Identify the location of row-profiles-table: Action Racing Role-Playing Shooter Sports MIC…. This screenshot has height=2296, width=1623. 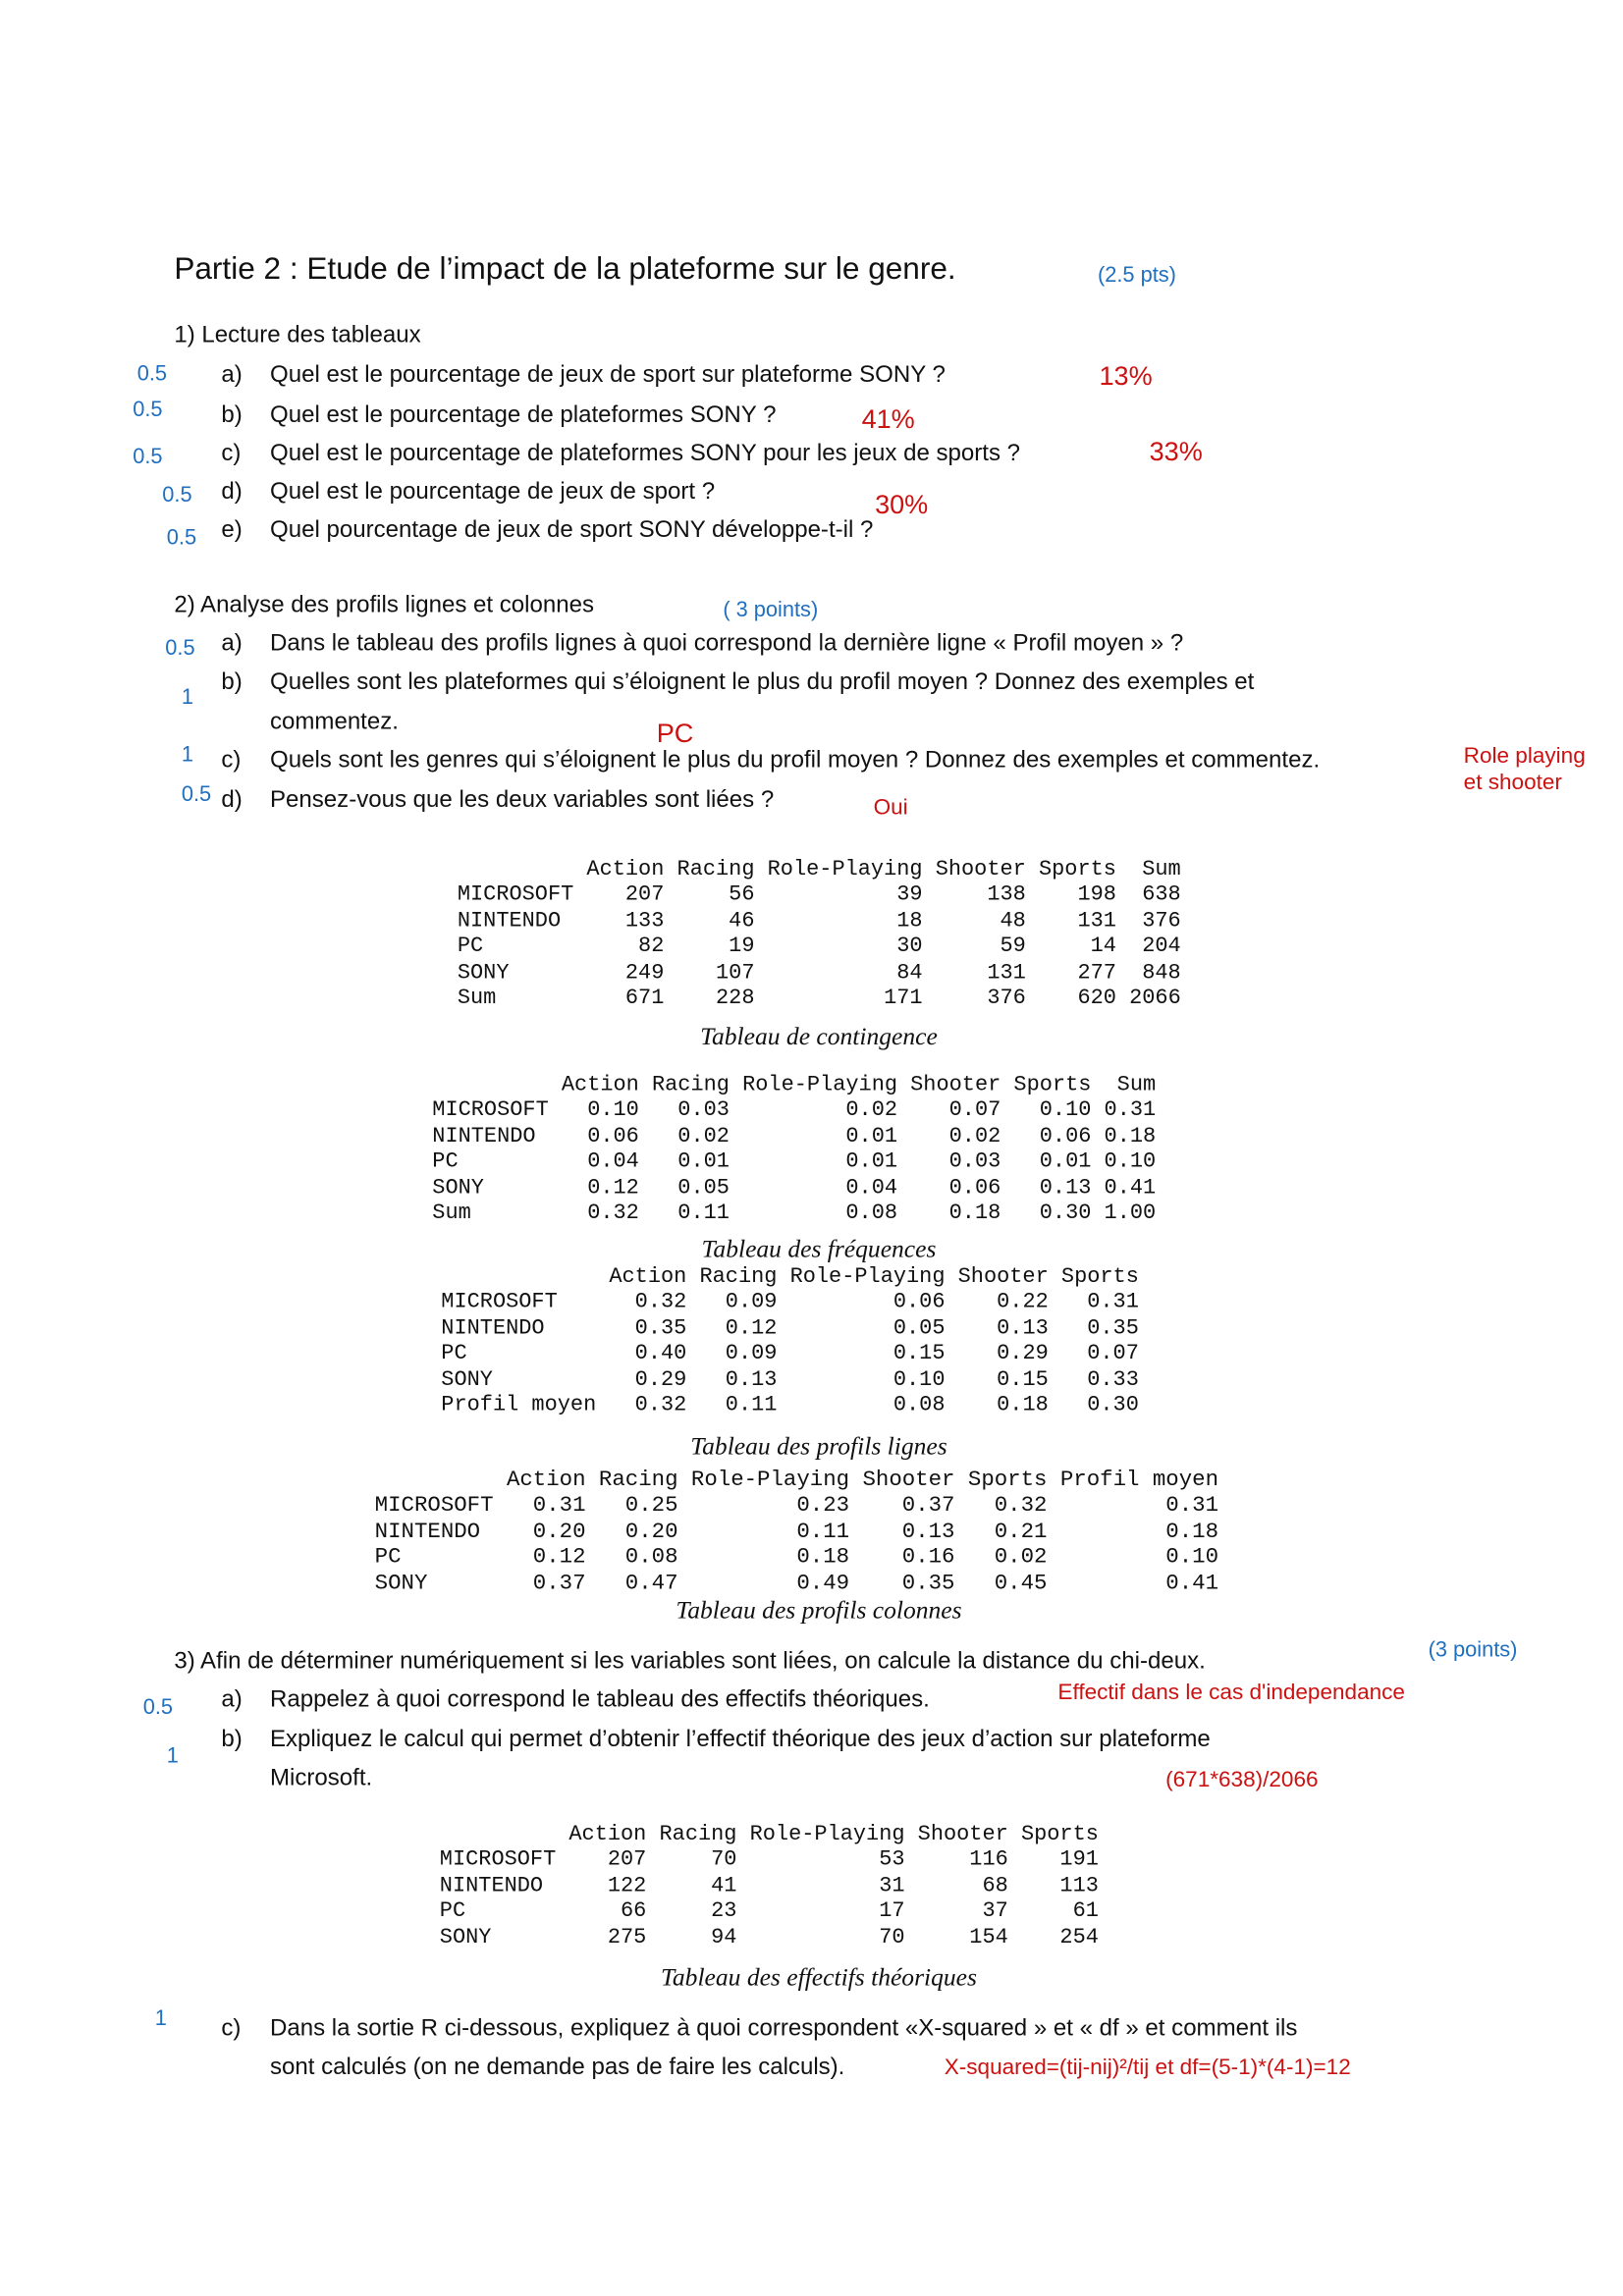
(790, 1342).